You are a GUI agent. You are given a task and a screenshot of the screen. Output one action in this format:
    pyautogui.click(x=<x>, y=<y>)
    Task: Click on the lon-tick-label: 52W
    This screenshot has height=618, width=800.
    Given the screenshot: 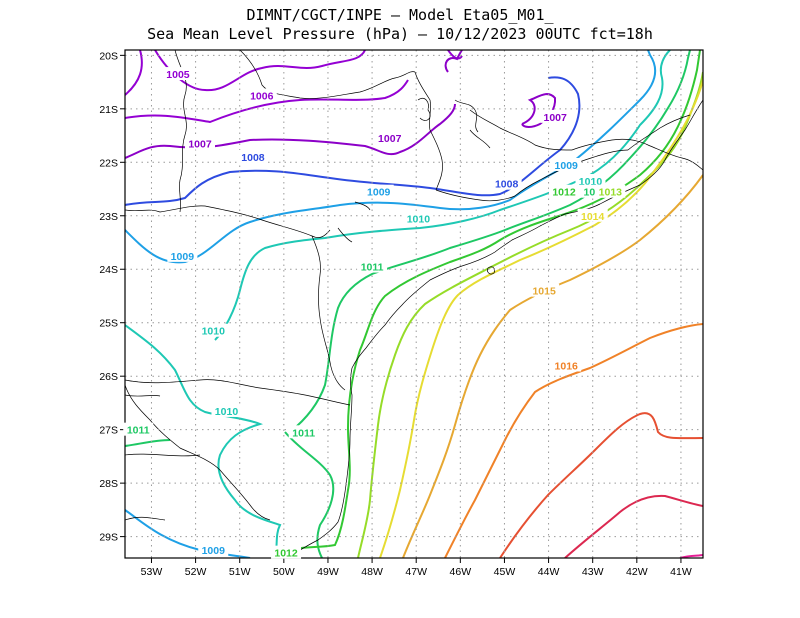 What is the action you would take?
    pyautogui.click(x=196, y=572)
    